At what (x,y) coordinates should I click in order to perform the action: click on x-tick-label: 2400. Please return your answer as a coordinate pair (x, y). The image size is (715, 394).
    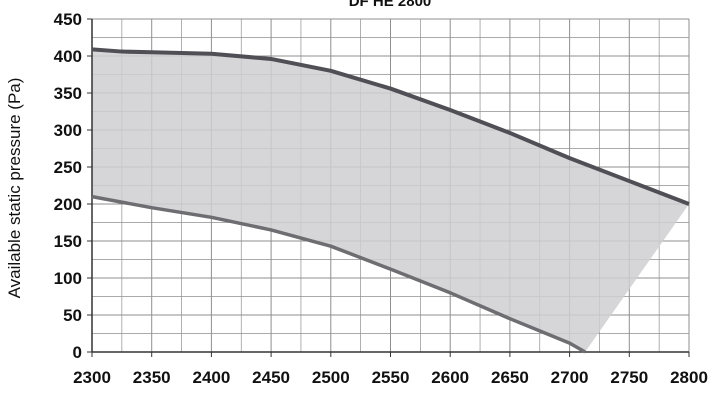
    Looking at the image, I should click on (211, 377).